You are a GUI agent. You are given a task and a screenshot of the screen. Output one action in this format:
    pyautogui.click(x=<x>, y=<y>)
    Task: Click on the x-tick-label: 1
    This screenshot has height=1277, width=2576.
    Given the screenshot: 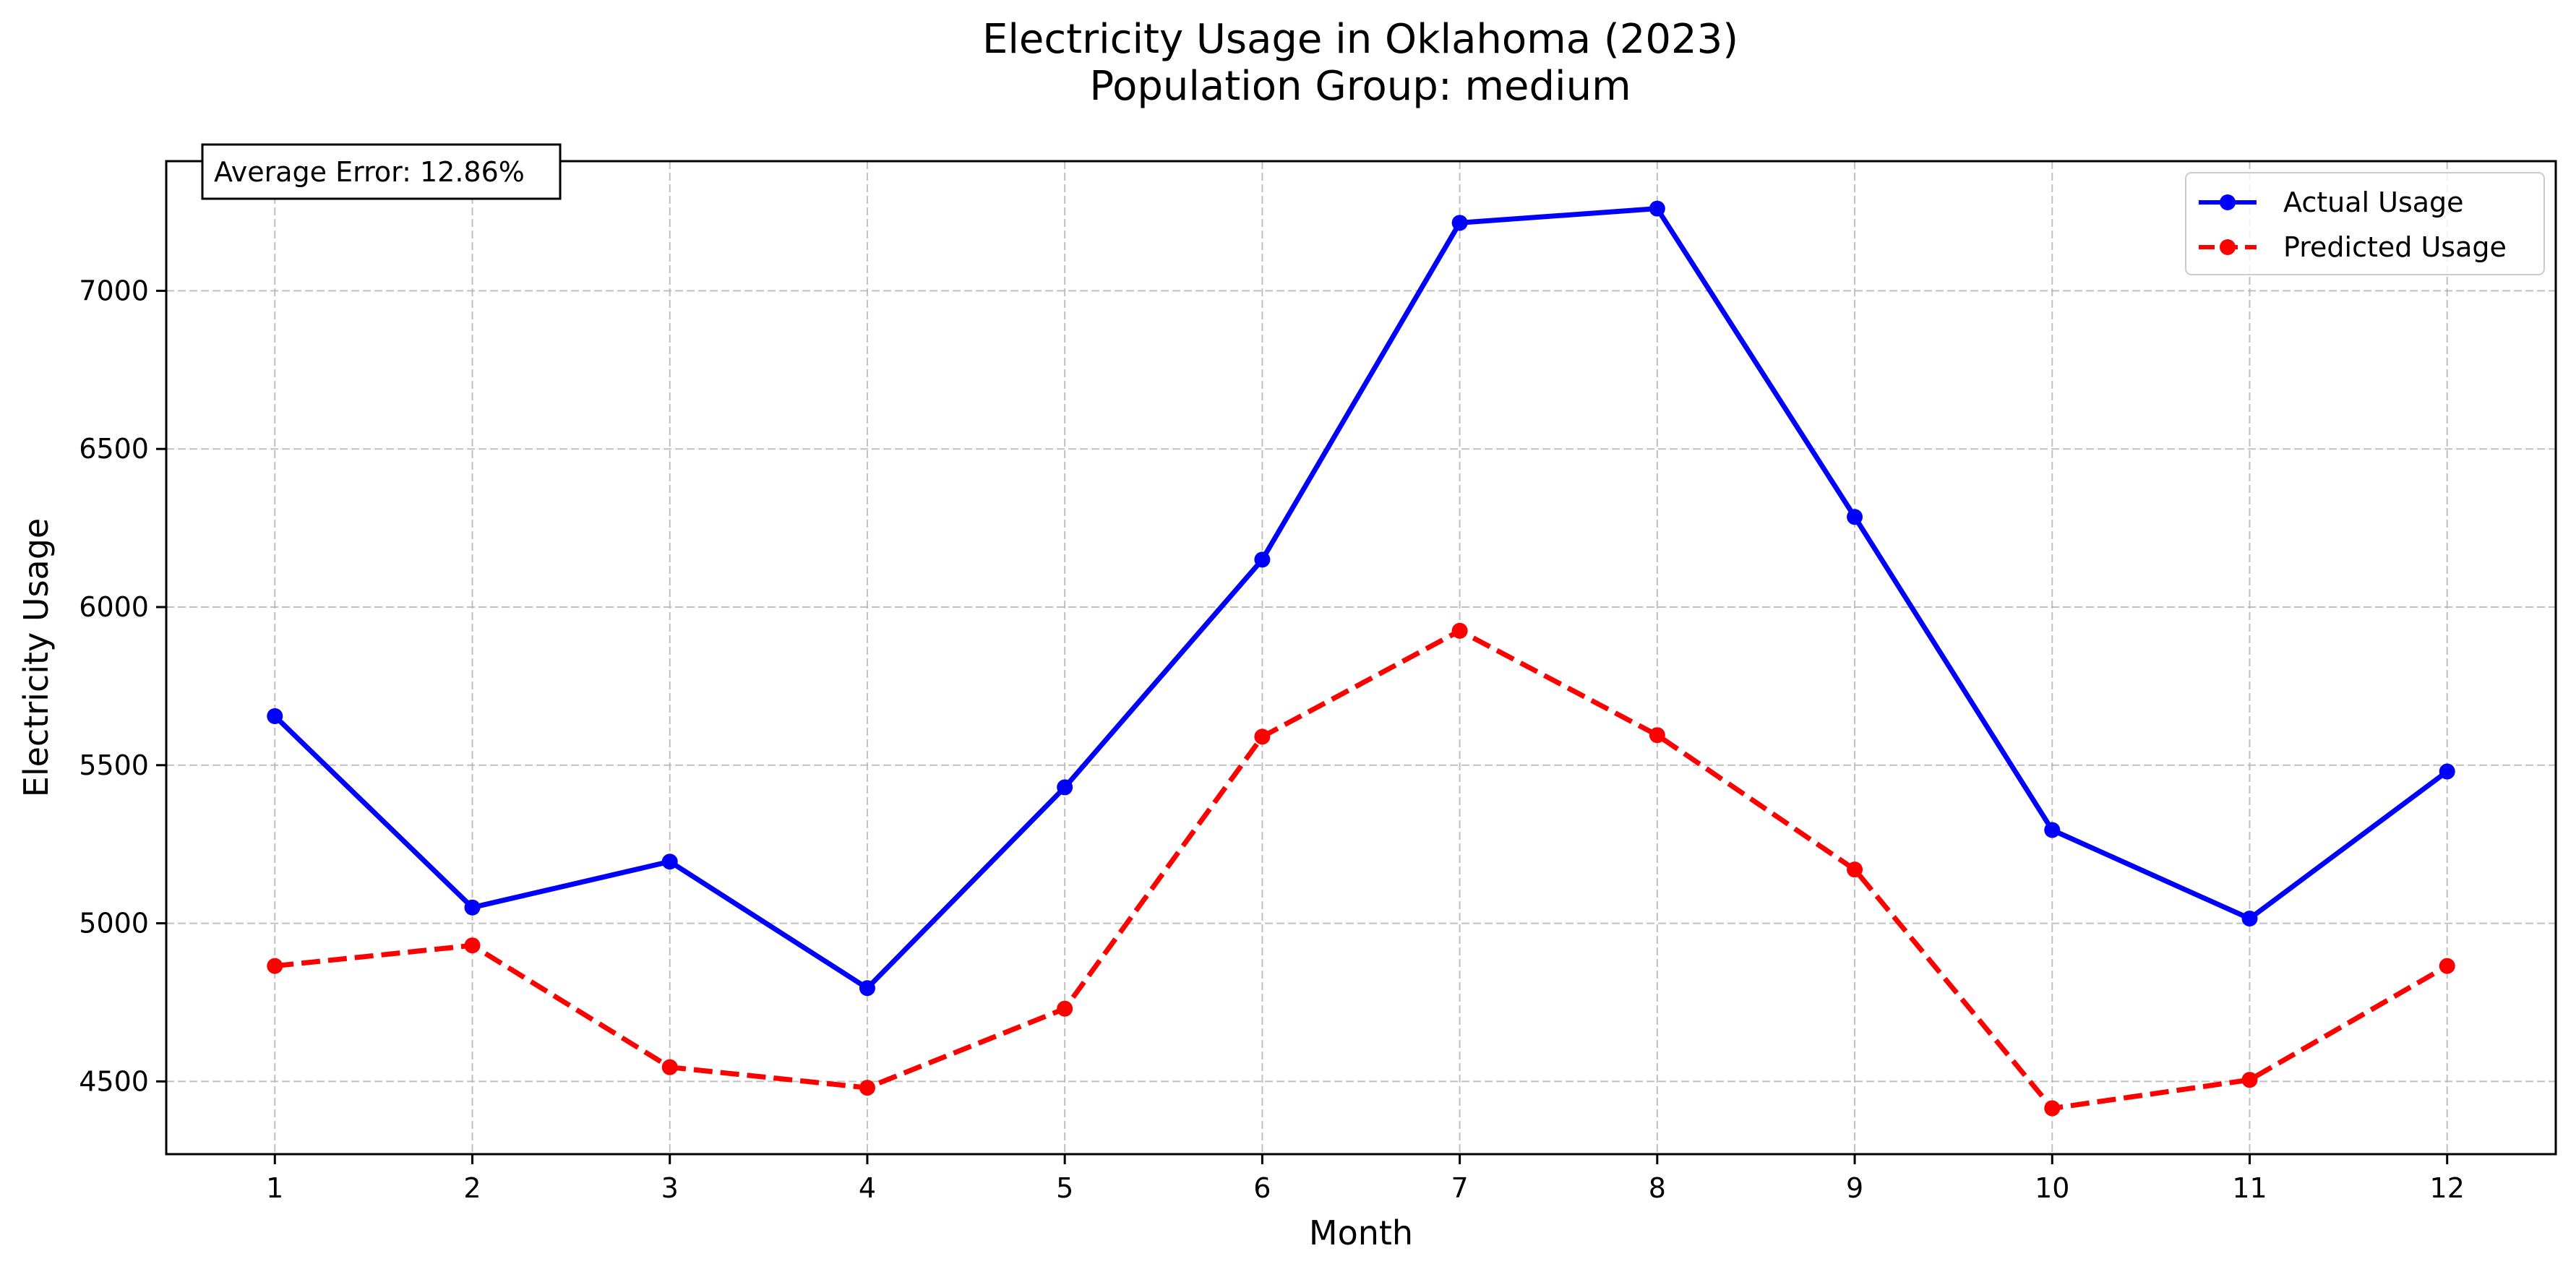 What is the action you would take?
    pyautogui.click(x=275, y=1188)
    